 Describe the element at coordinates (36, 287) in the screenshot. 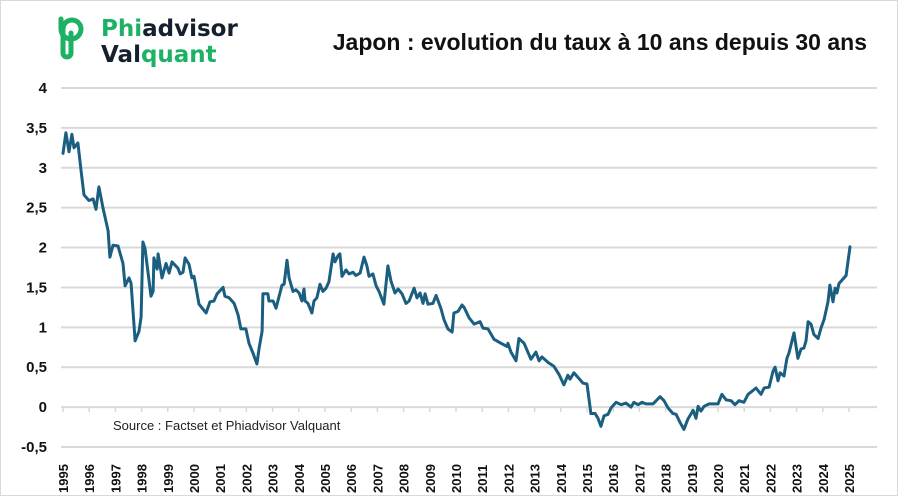

I see `y-tick-label: 1,5` at that location.